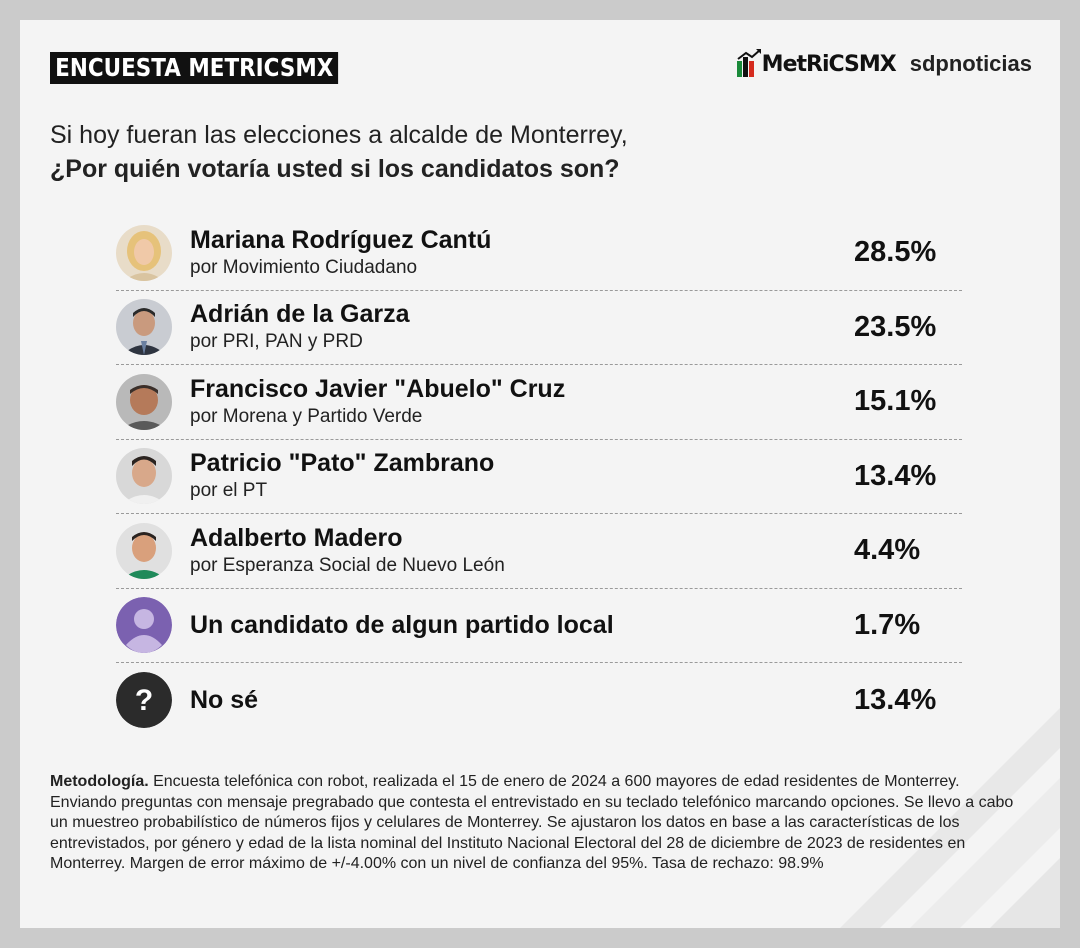  Describe the element at coordinates (895, 401) in the screenshot. I see `candidate-percentage: 15.1%` at that location.